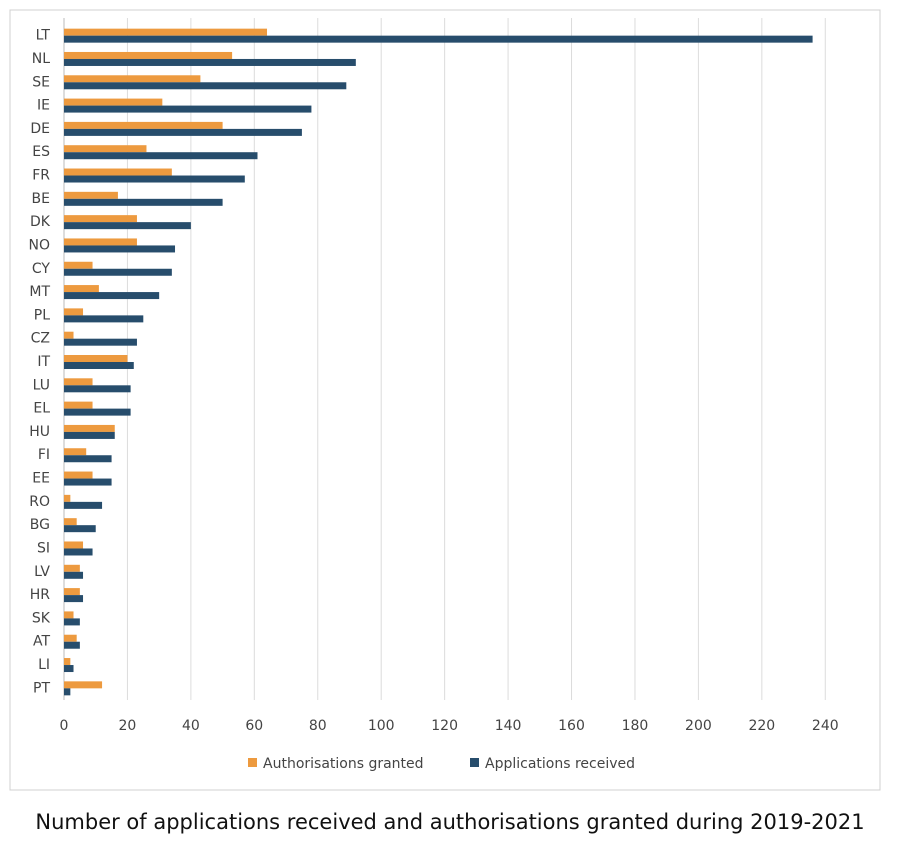 This screenshot has width=900, height=856. What do you see at coordinates (41, 409) in the screenshot?
I see `y-tick-label: EL` at bounding box center [41, 409].